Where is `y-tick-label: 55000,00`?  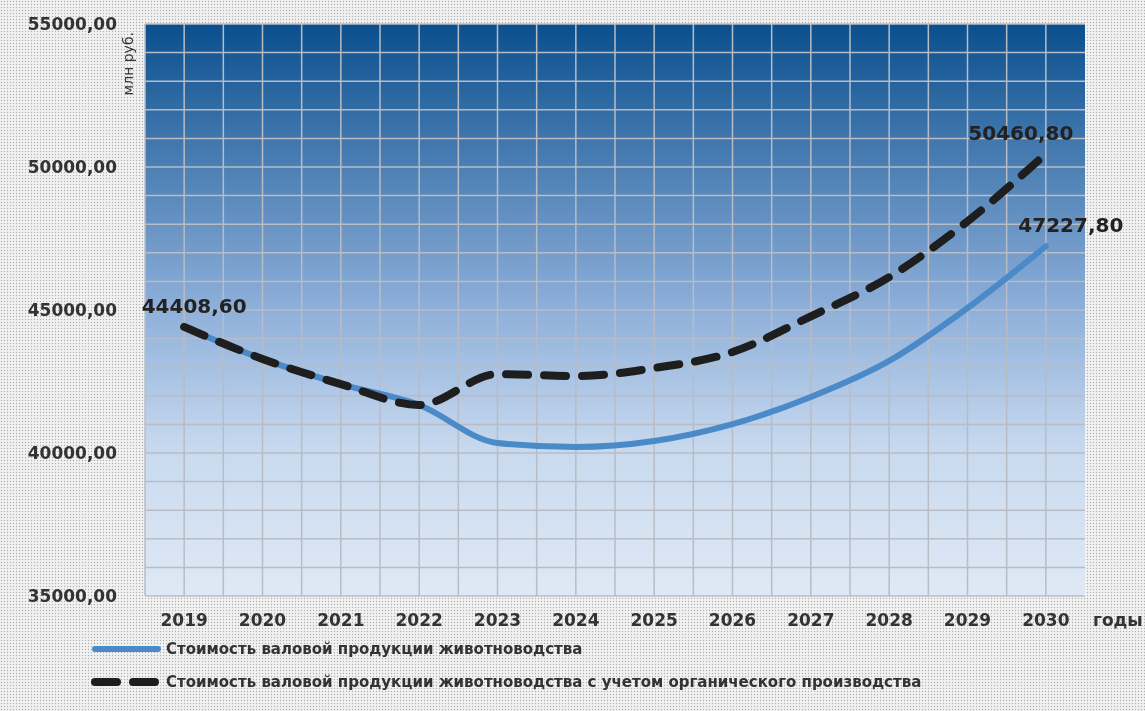 y-tick-label: 55000,00 is located at coordinates (72, 23).